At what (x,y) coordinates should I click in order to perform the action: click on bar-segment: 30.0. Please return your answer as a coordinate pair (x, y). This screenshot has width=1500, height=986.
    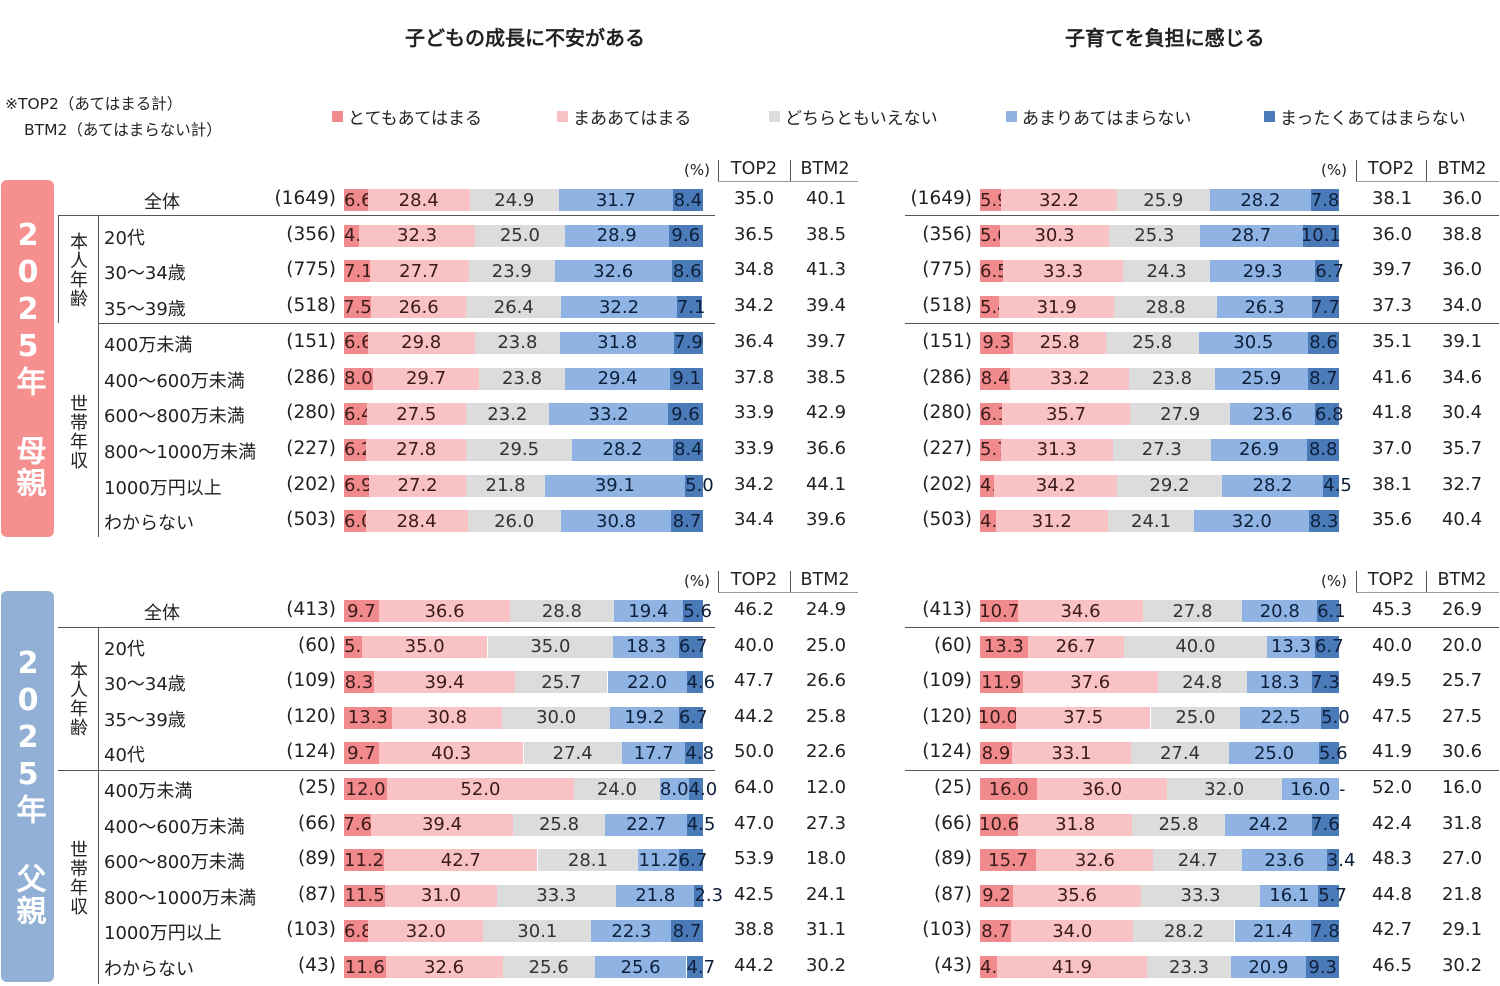
    Looking at the image, I should click on (556, 717).